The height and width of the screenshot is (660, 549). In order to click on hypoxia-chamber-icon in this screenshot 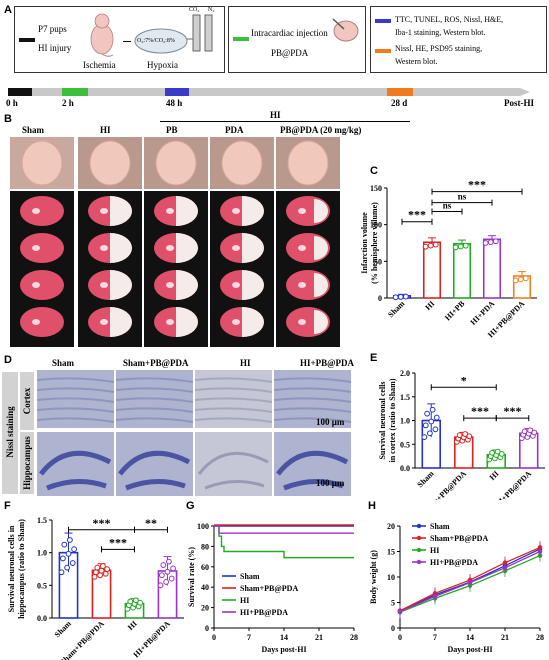, I will do `click(173, 34)`.